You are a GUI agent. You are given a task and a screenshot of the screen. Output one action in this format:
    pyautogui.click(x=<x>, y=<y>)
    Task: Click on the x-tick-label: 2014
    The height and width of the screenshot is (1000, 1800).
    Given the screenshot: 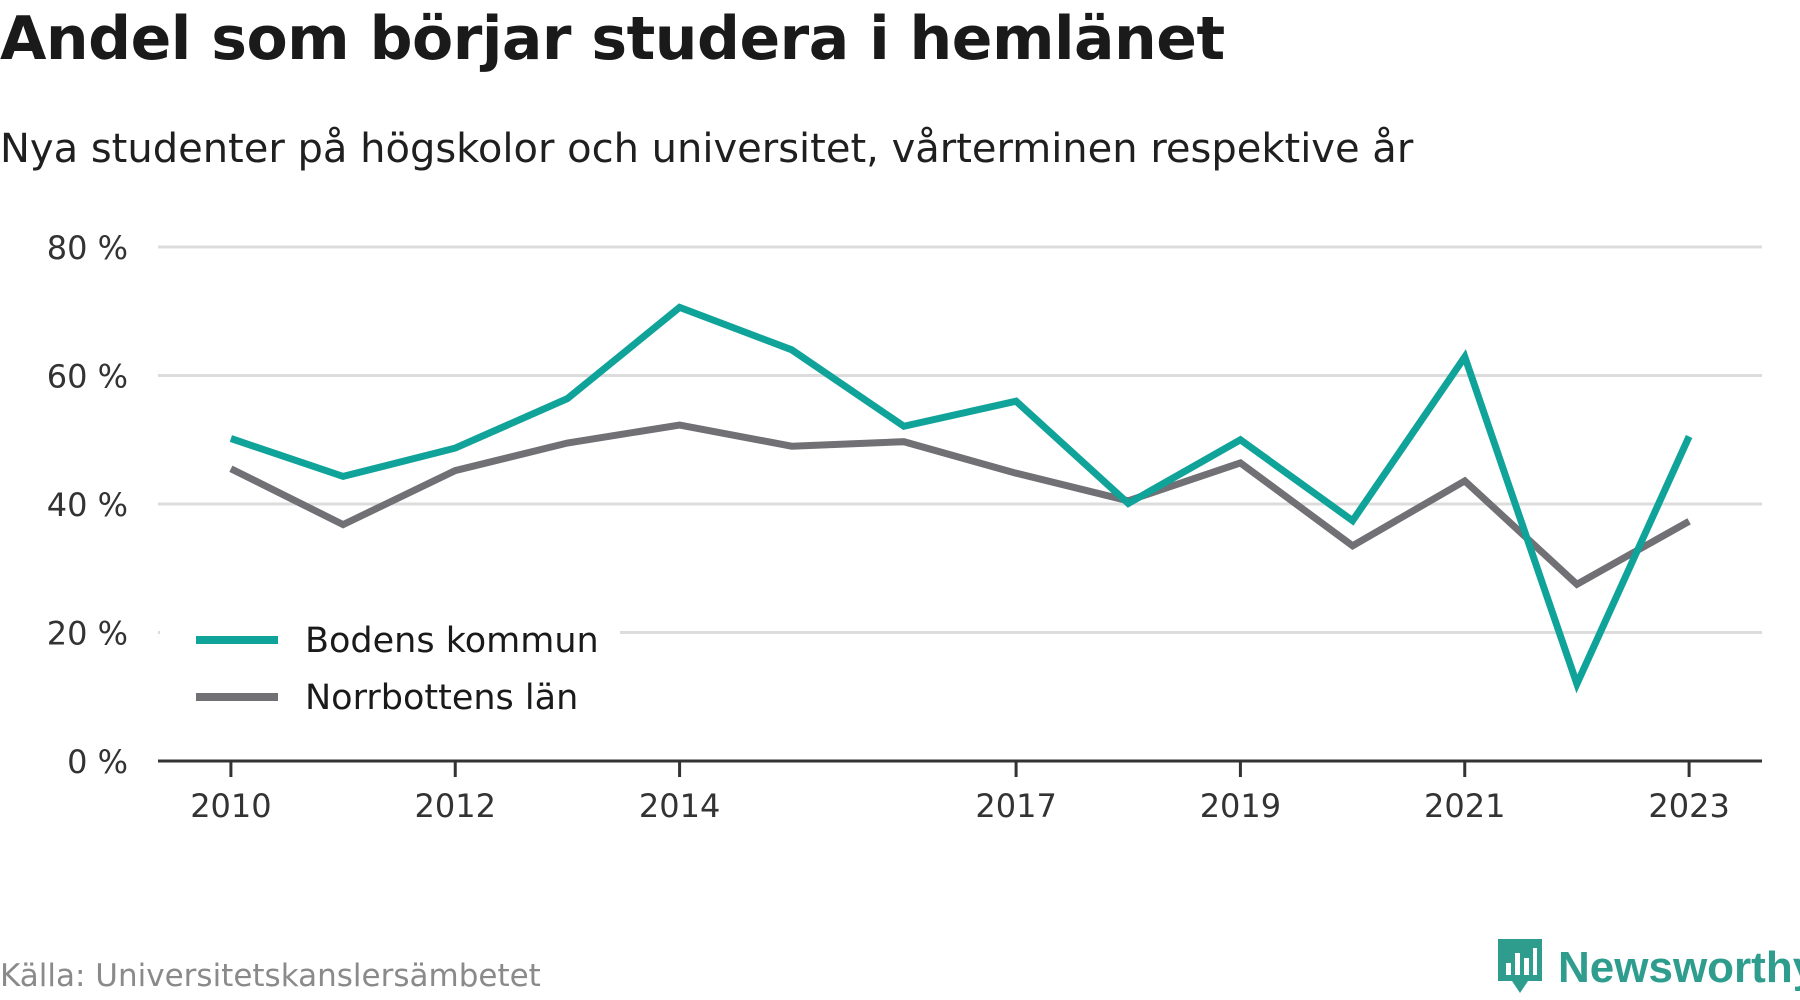 What is the action you would take?
    pyautogui.click(x=679, y=806)
    